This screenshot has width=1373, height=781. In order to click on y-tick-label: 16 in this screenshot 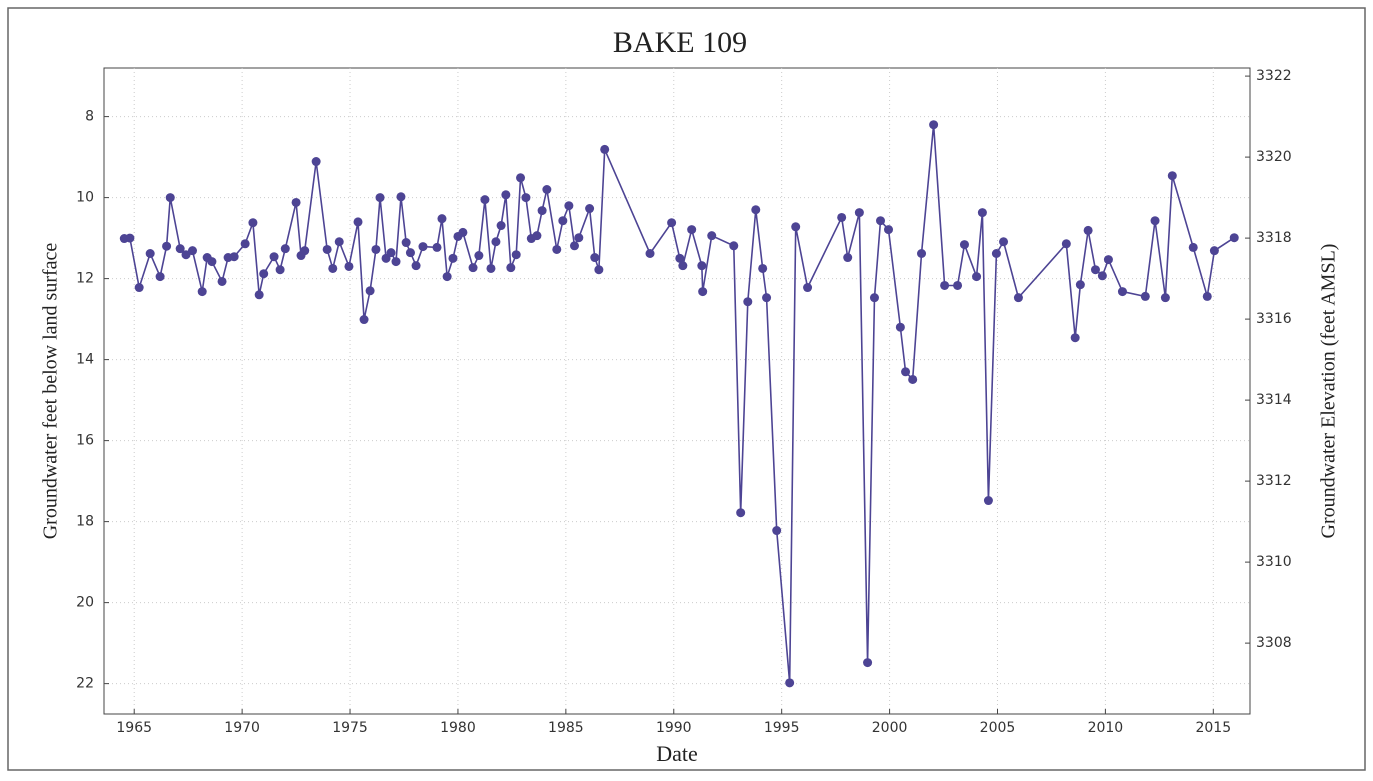, I will do `click(85, 441)`.